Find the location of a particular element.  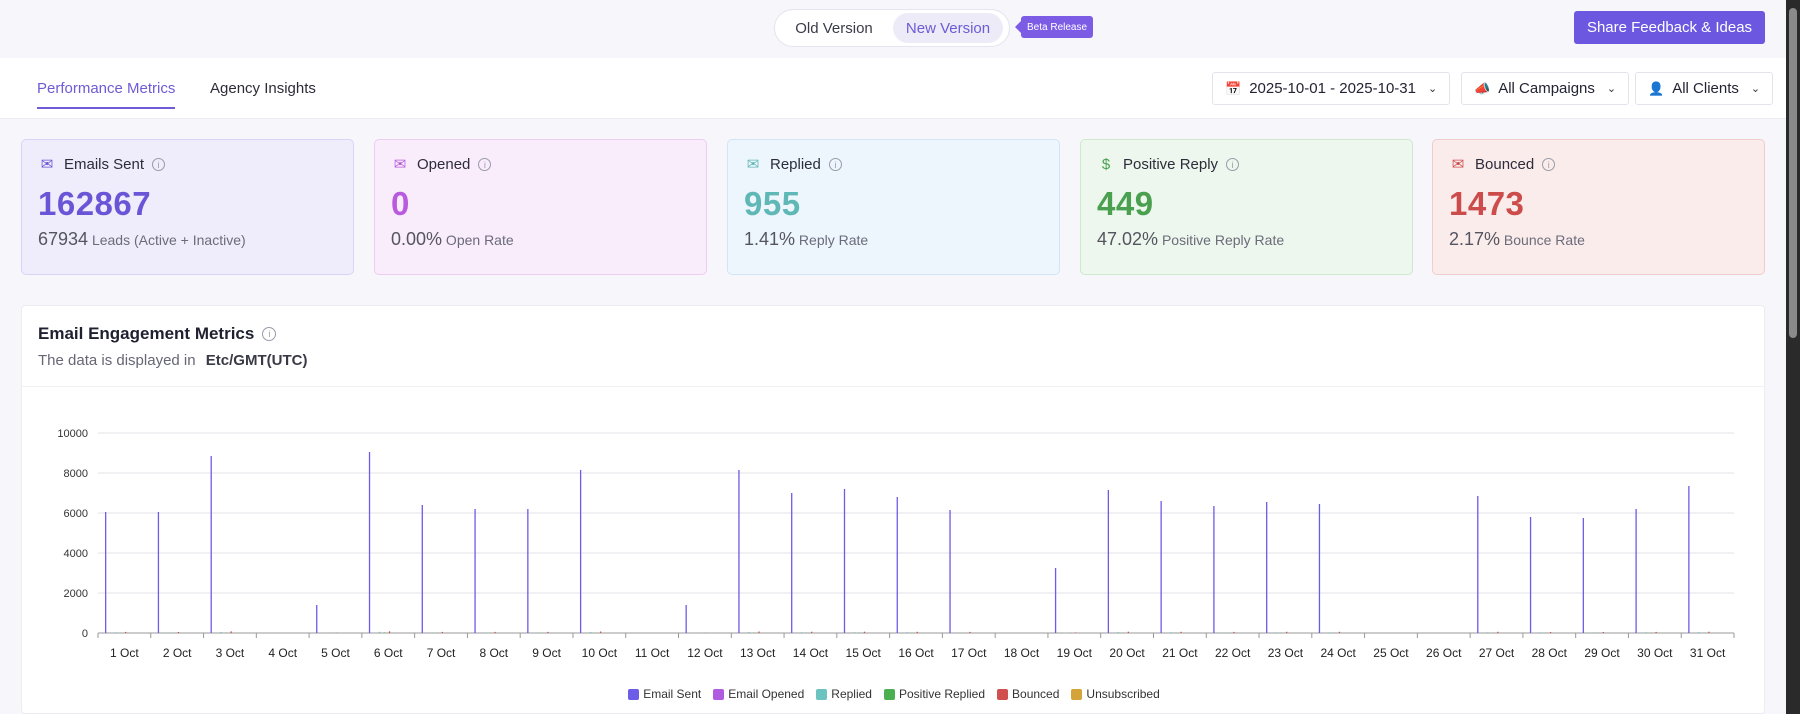

card-header: ✉ Replied i is located at coordinates (893, 164).